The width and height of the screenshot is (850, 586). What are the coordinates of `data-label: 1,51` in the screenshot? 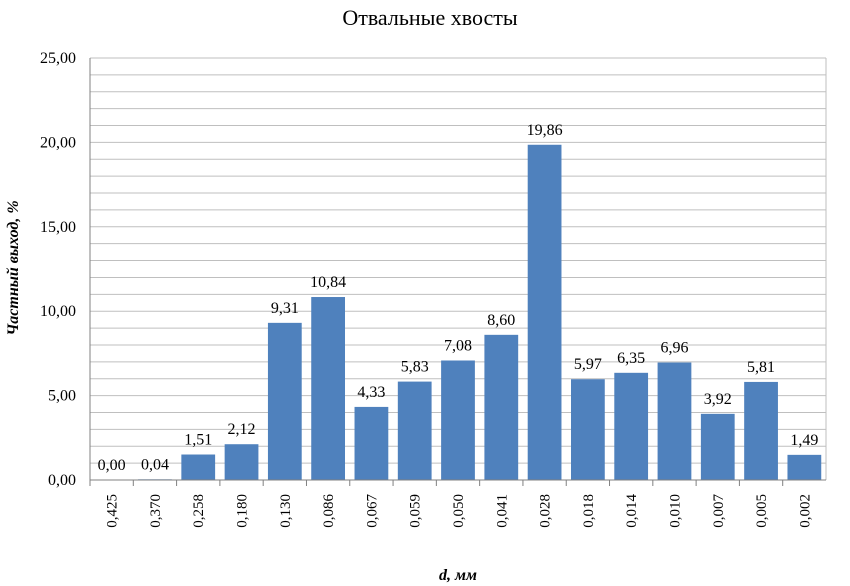 It's located at (198, 440).